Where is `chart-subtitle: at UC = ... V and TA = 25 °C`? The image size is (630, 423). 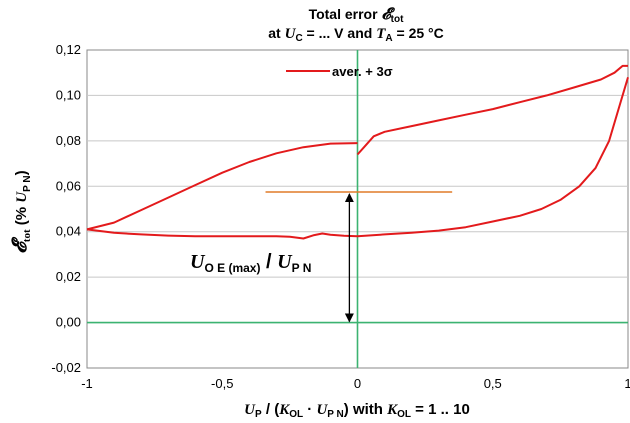
chart-subtitle: at UC = ... V and TA = 25 °C is located at coordinates (356, 34).